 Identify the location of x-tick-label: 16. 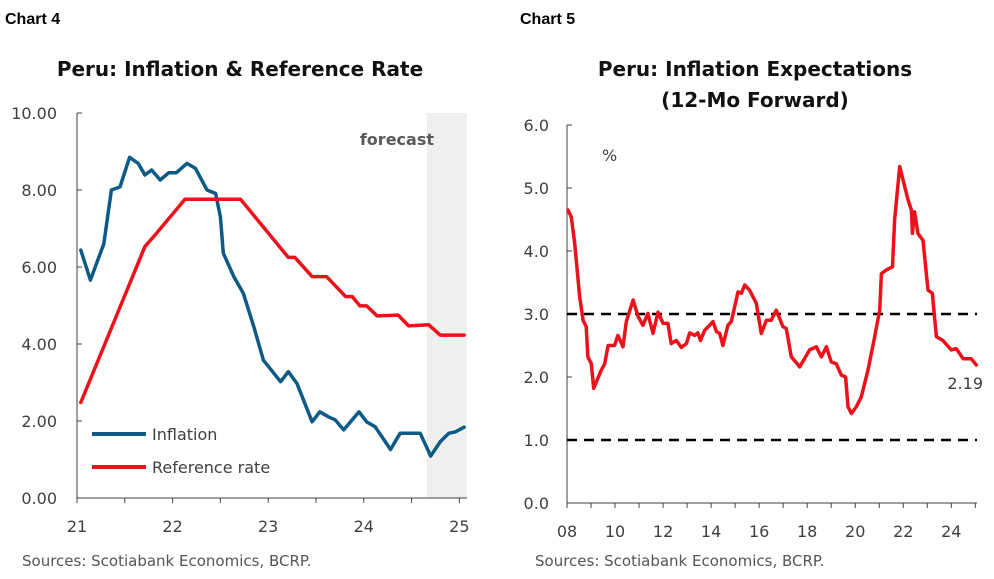
(759, 531).